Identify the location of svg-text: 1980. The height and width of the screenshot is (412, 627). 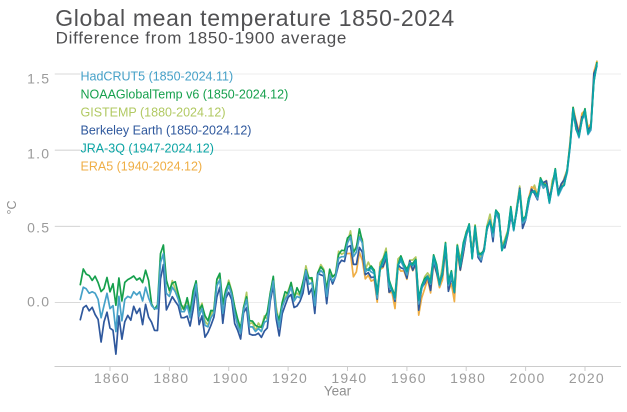
(468, 378).